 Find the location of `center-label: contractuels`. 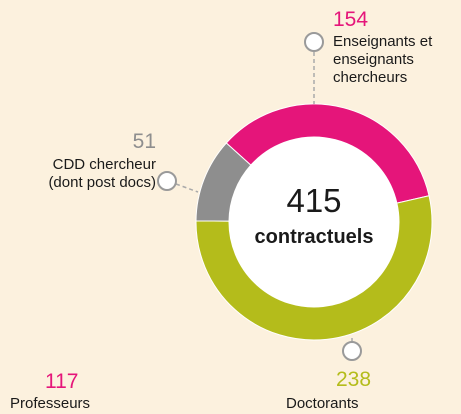

center-label: contractuels is located at coordinates (314, 237).